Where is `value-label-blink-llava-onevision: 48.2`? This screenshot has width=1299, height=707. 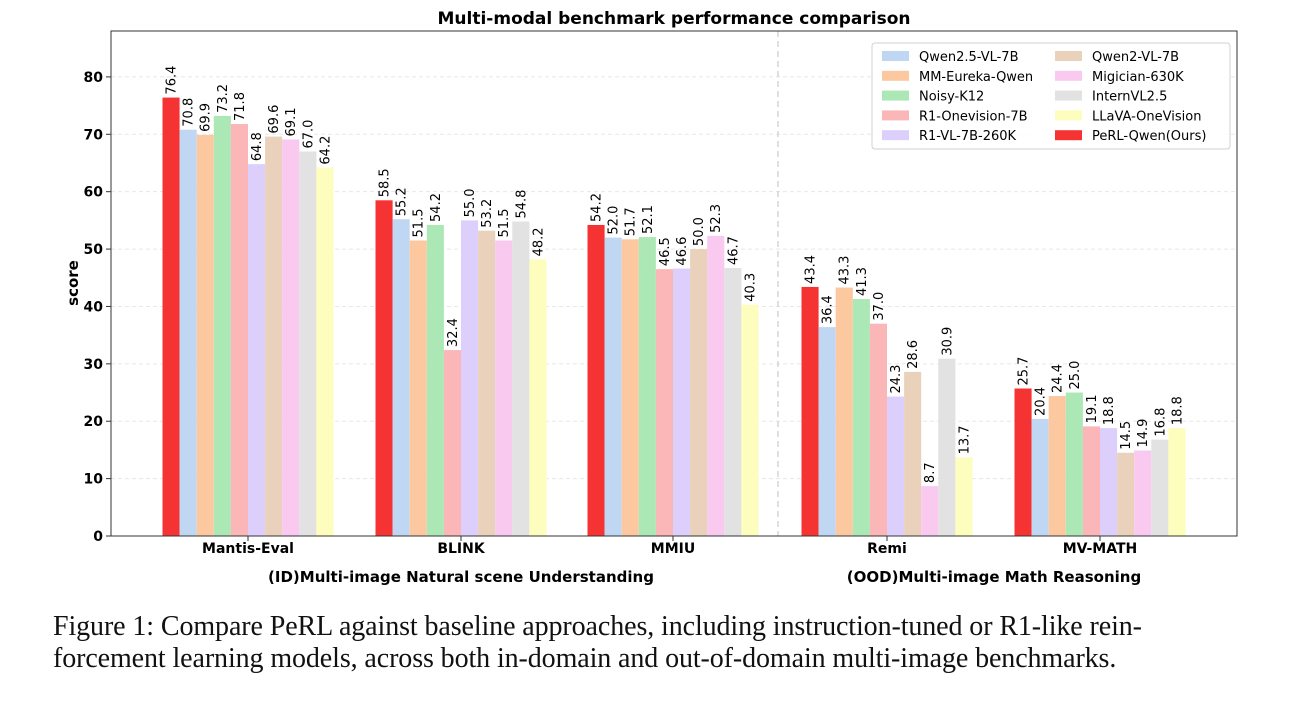
value-label-blink-llava-onevision: 48.2 is located at coordinates (538, 241).